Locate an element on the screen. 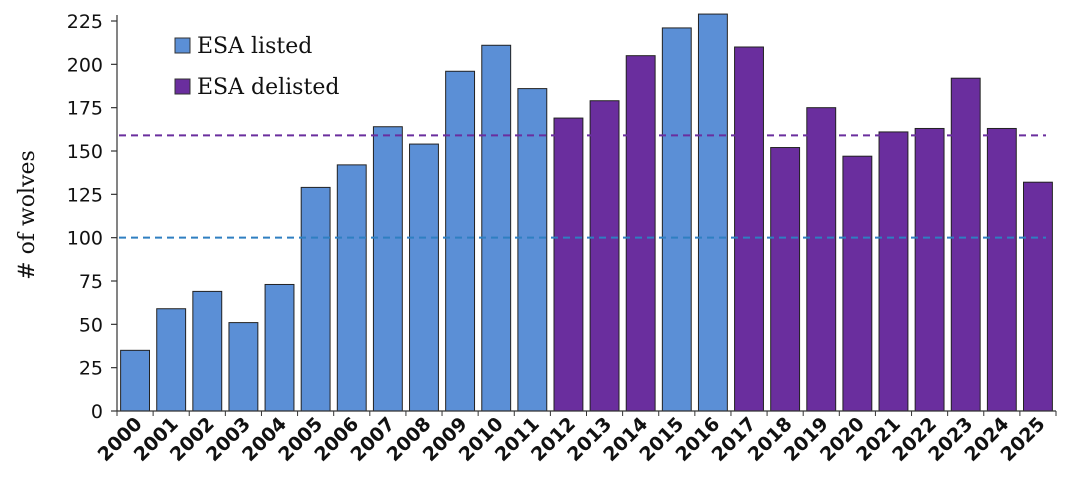 The width and height of the screenshot is (1069, 500). legend: ESA listed ESA delisted is located at coordinates (256, 67).